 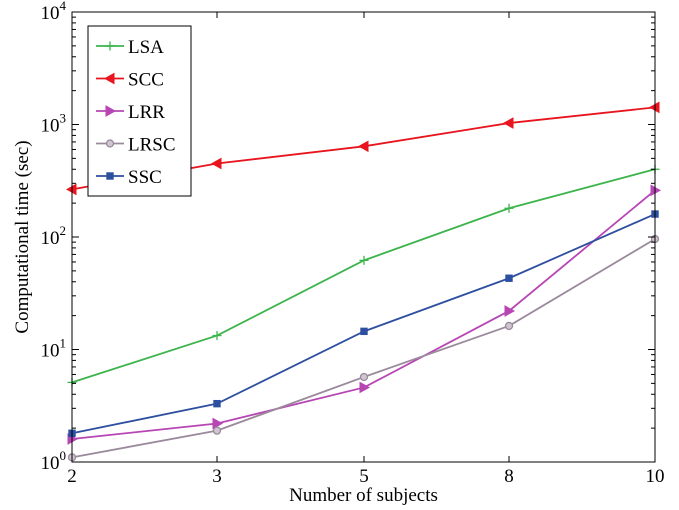 What do you see at coordinates (54, 236) in the screenshot?
I see `y-tick-label: 10²` at bounding box center [54, 236].